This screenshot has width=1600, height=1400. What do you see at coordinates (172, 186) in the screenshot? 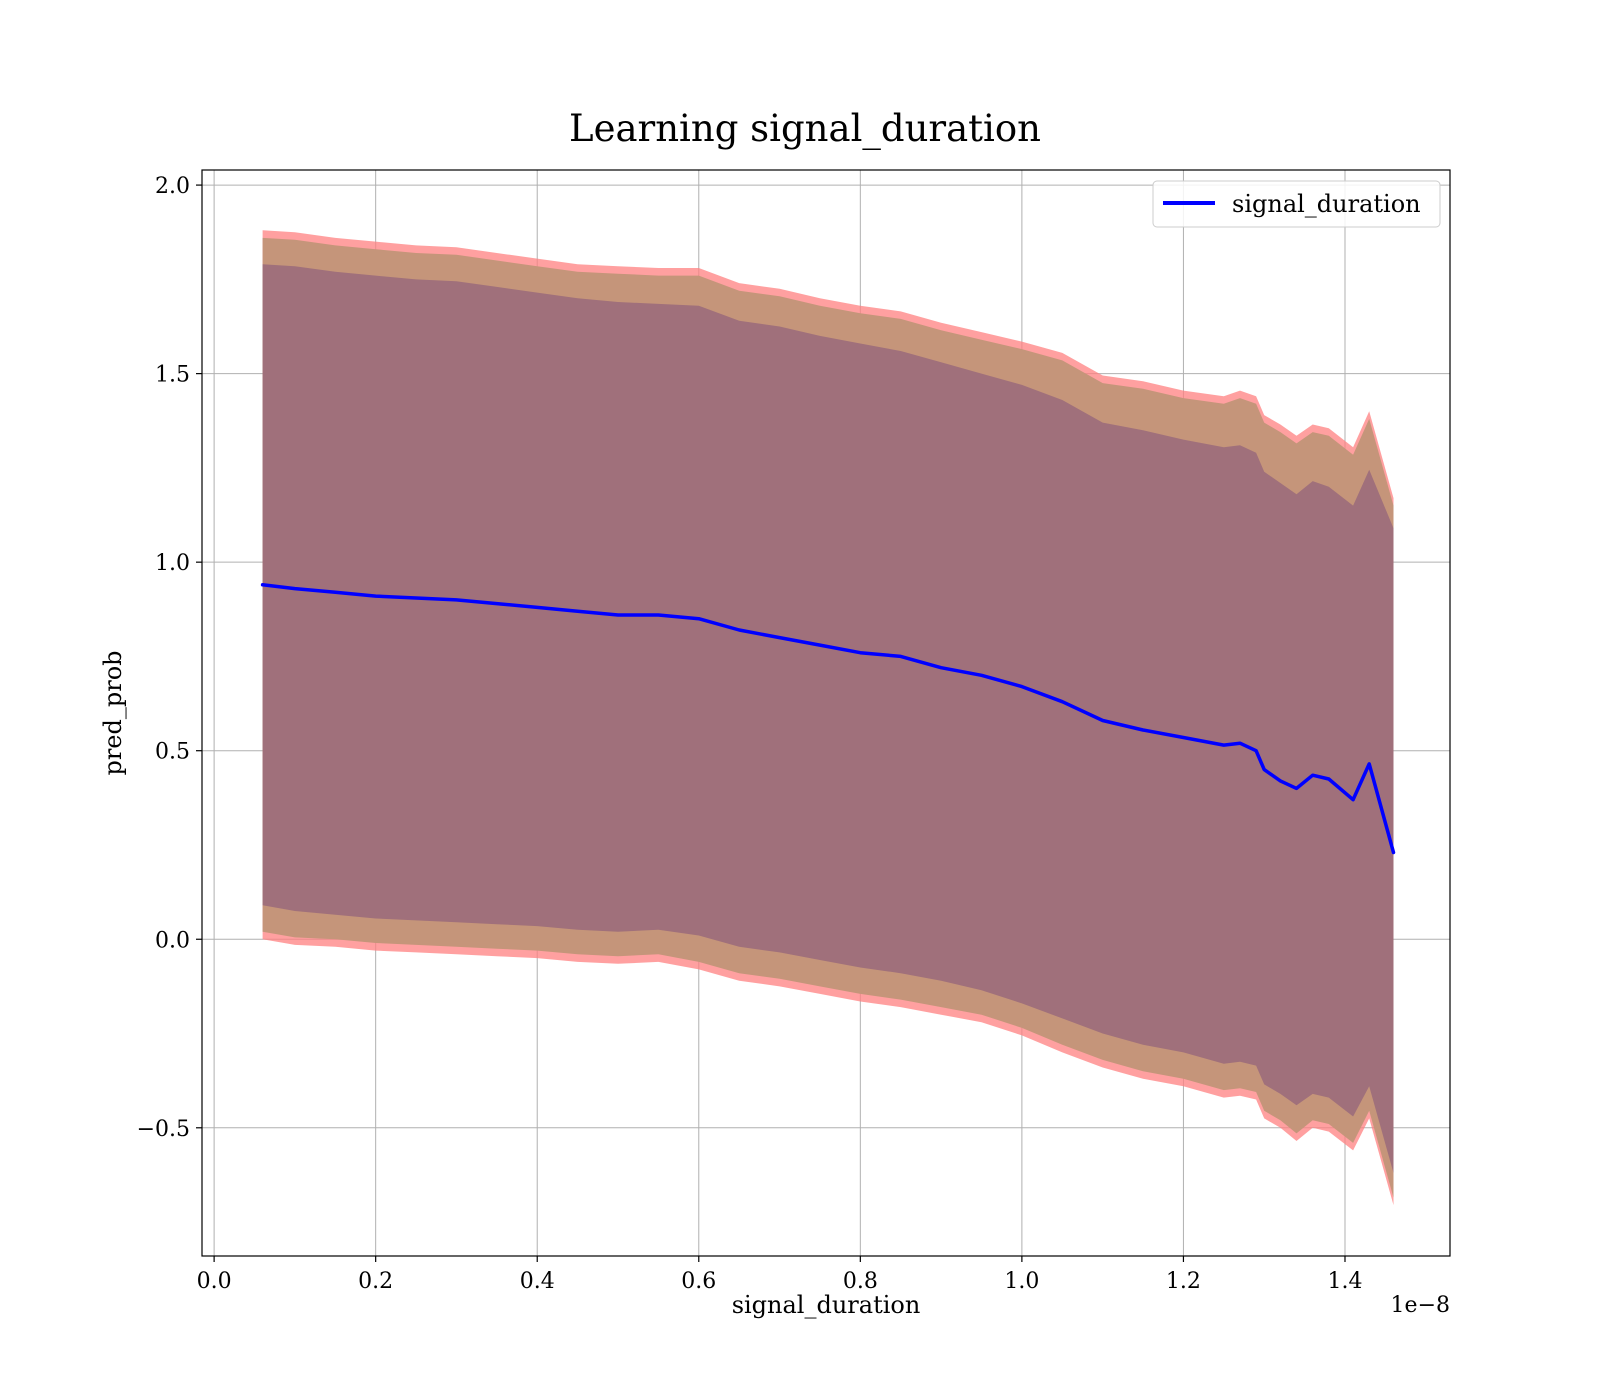
I see `y-tick-label: 2.0` at bounding box center [172, 186].